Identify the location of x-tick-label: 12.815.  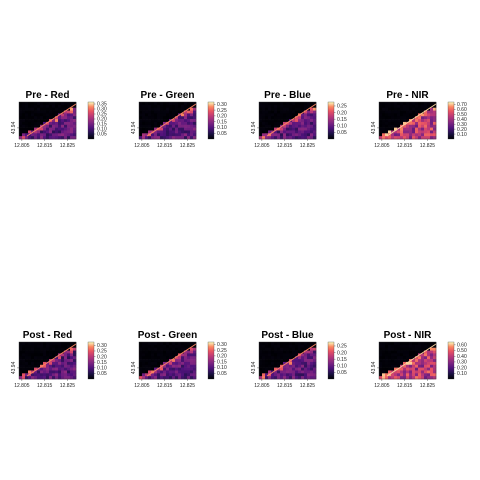
(405, 386).